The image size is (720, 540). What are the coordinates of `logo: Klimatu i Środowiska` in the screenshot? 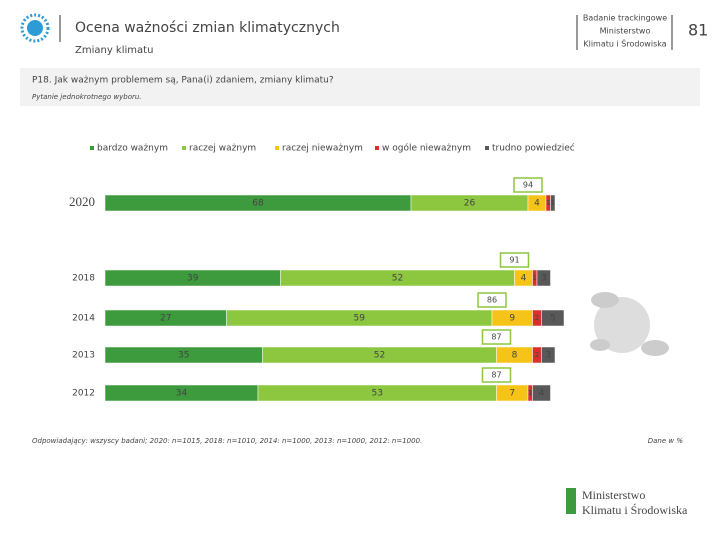 It's located at (635, 510).